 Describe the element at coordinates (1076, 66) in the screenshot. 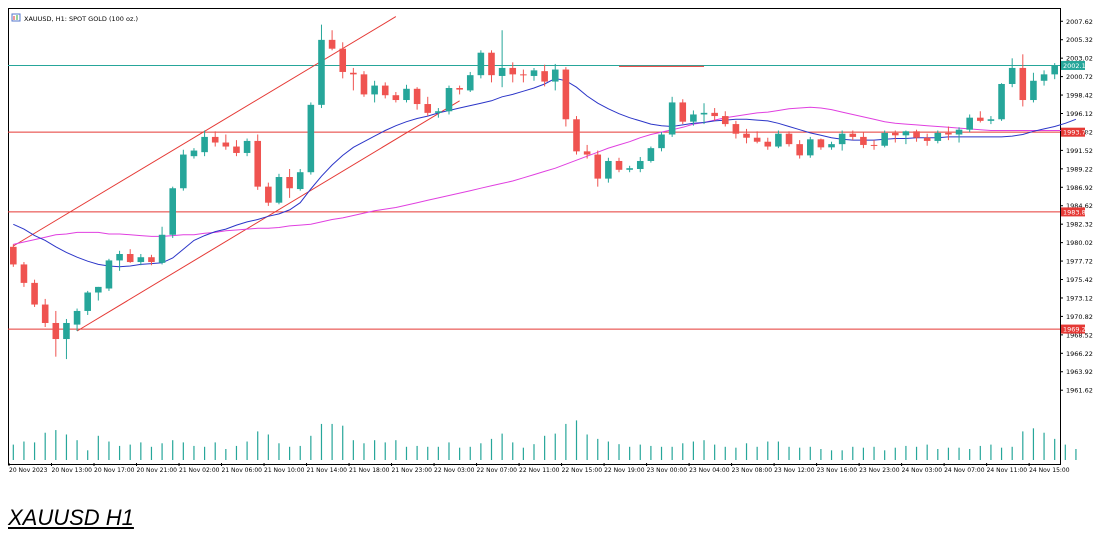

I see `price-tag-label: 2002.11` at that location.